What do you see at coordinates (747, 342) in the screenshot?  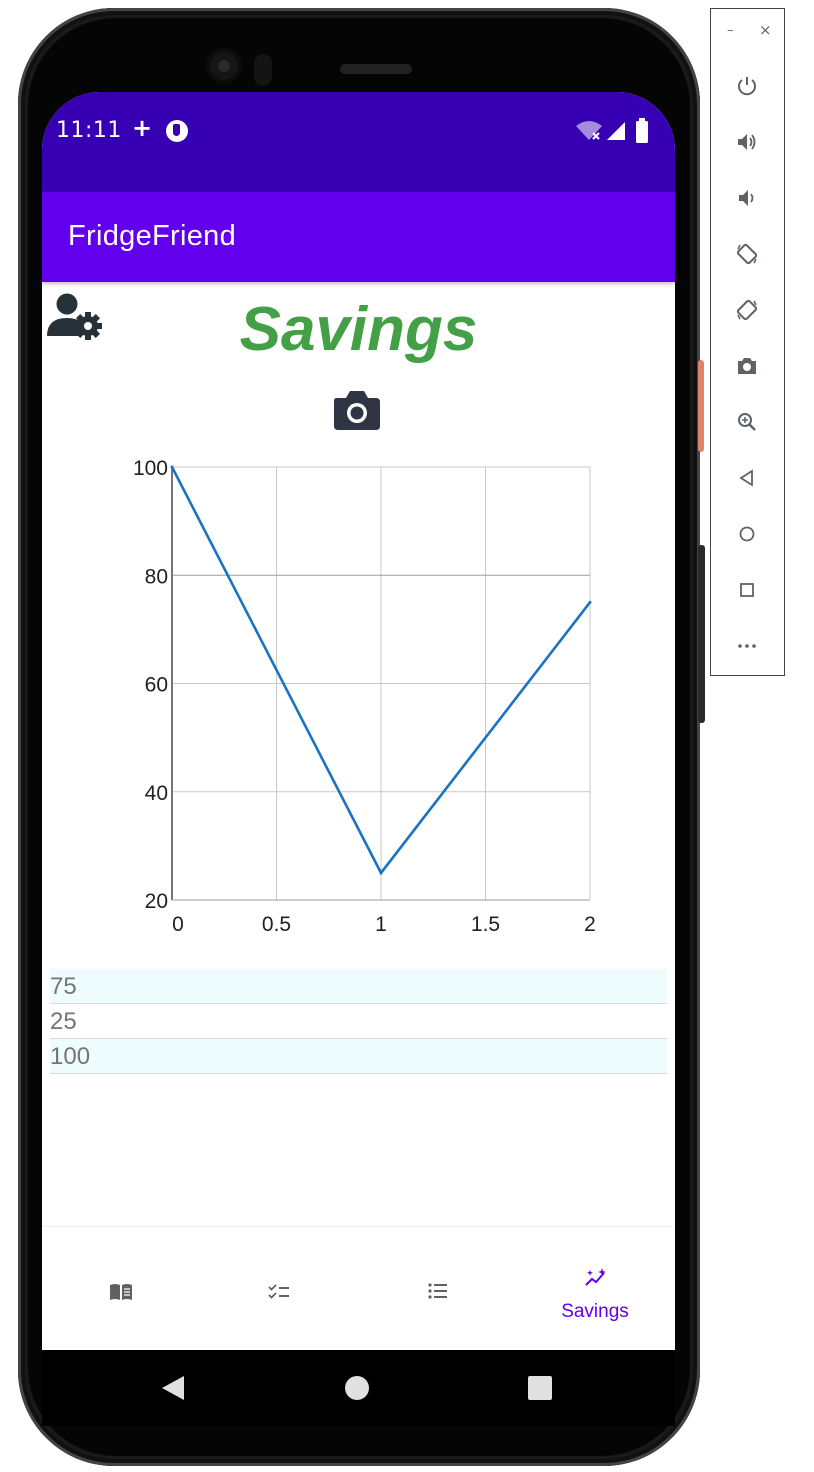 I see `emulator-toolbar: – ×` at bounding box center [747, 342].